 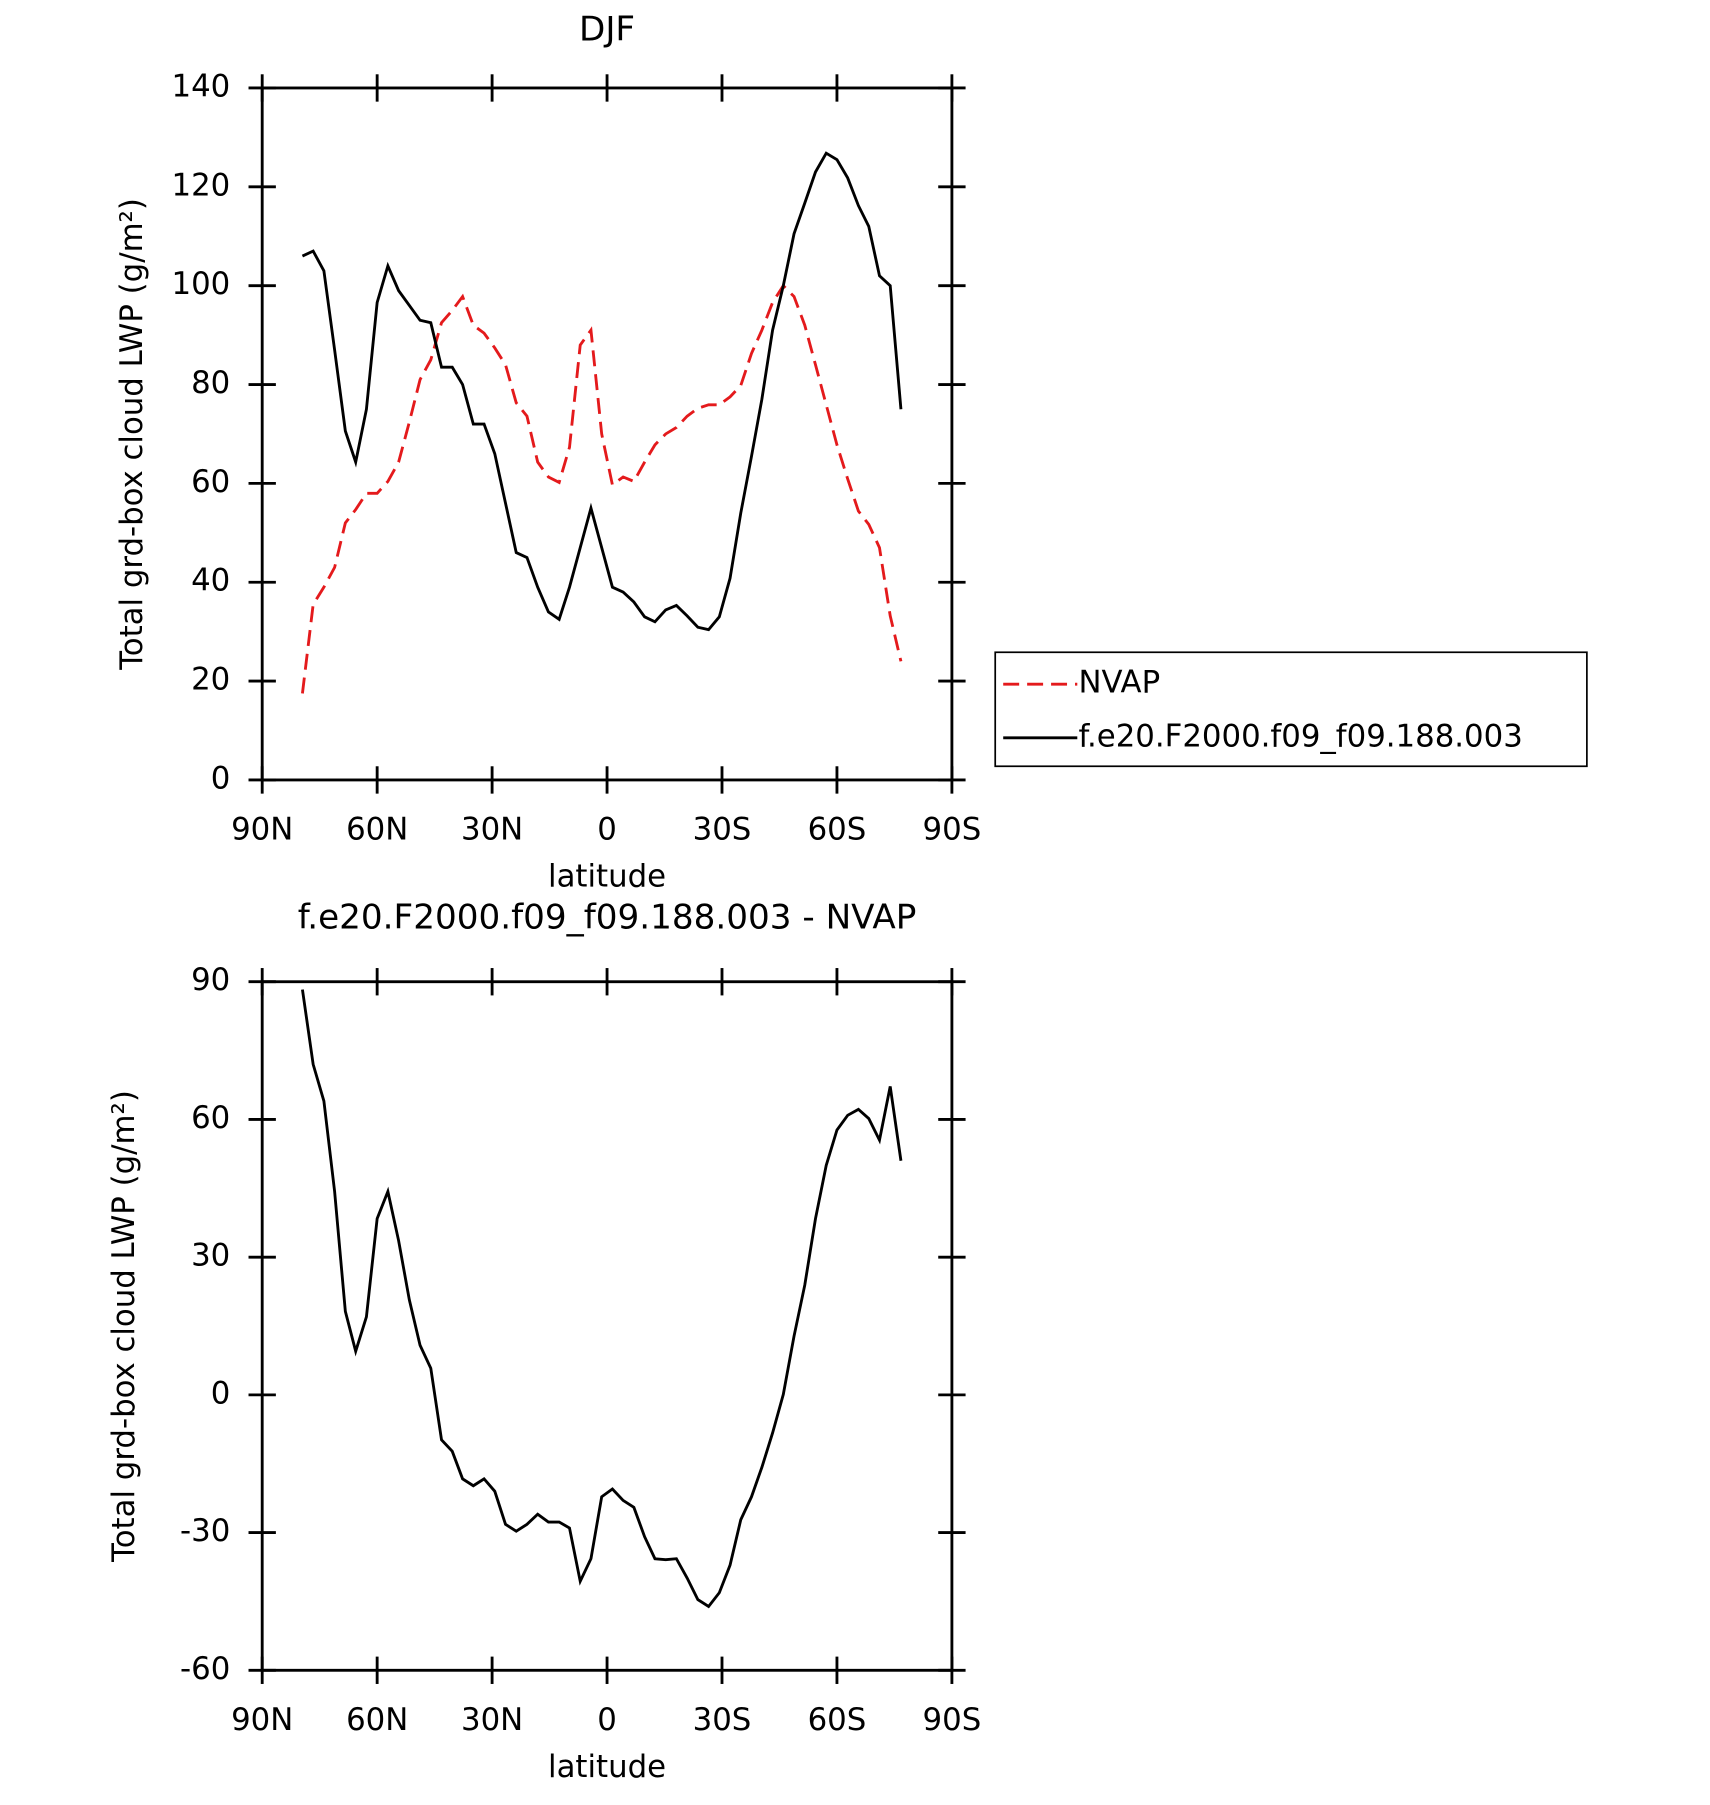 I want to click on y-tick-label: 140, so click(x=201, y=86).